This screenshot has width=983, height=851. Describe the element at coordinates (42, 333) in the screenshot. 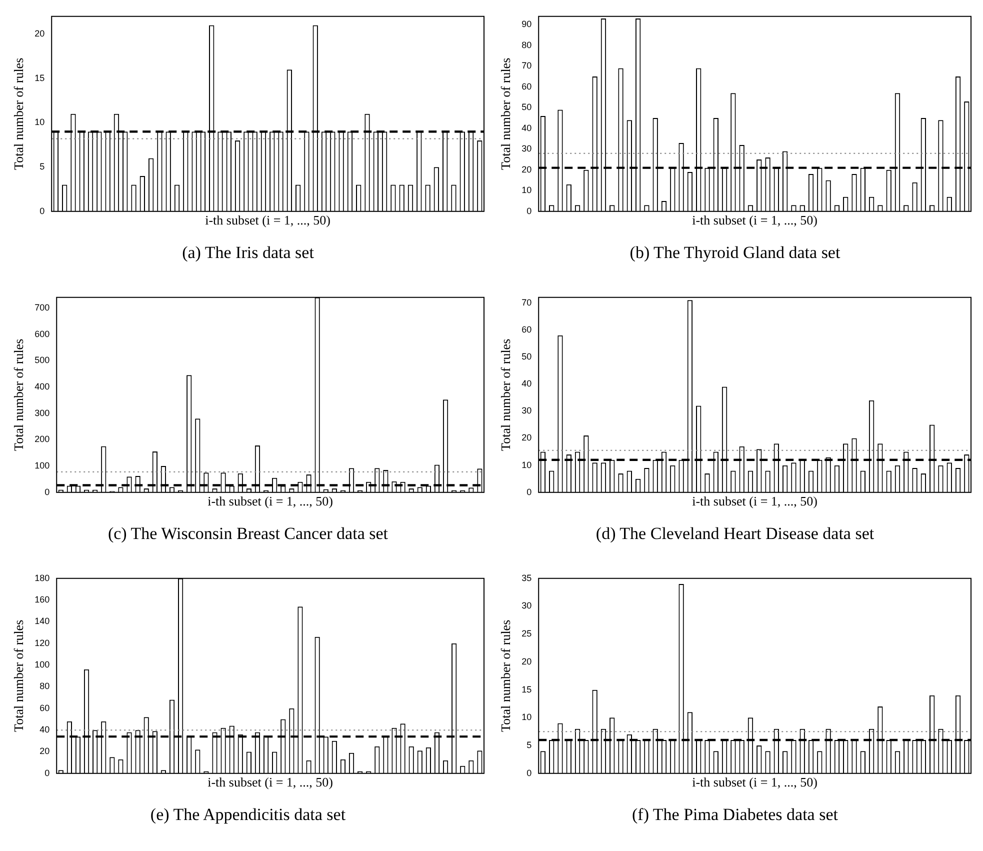

I see `y-tick-label: 600` at that location.